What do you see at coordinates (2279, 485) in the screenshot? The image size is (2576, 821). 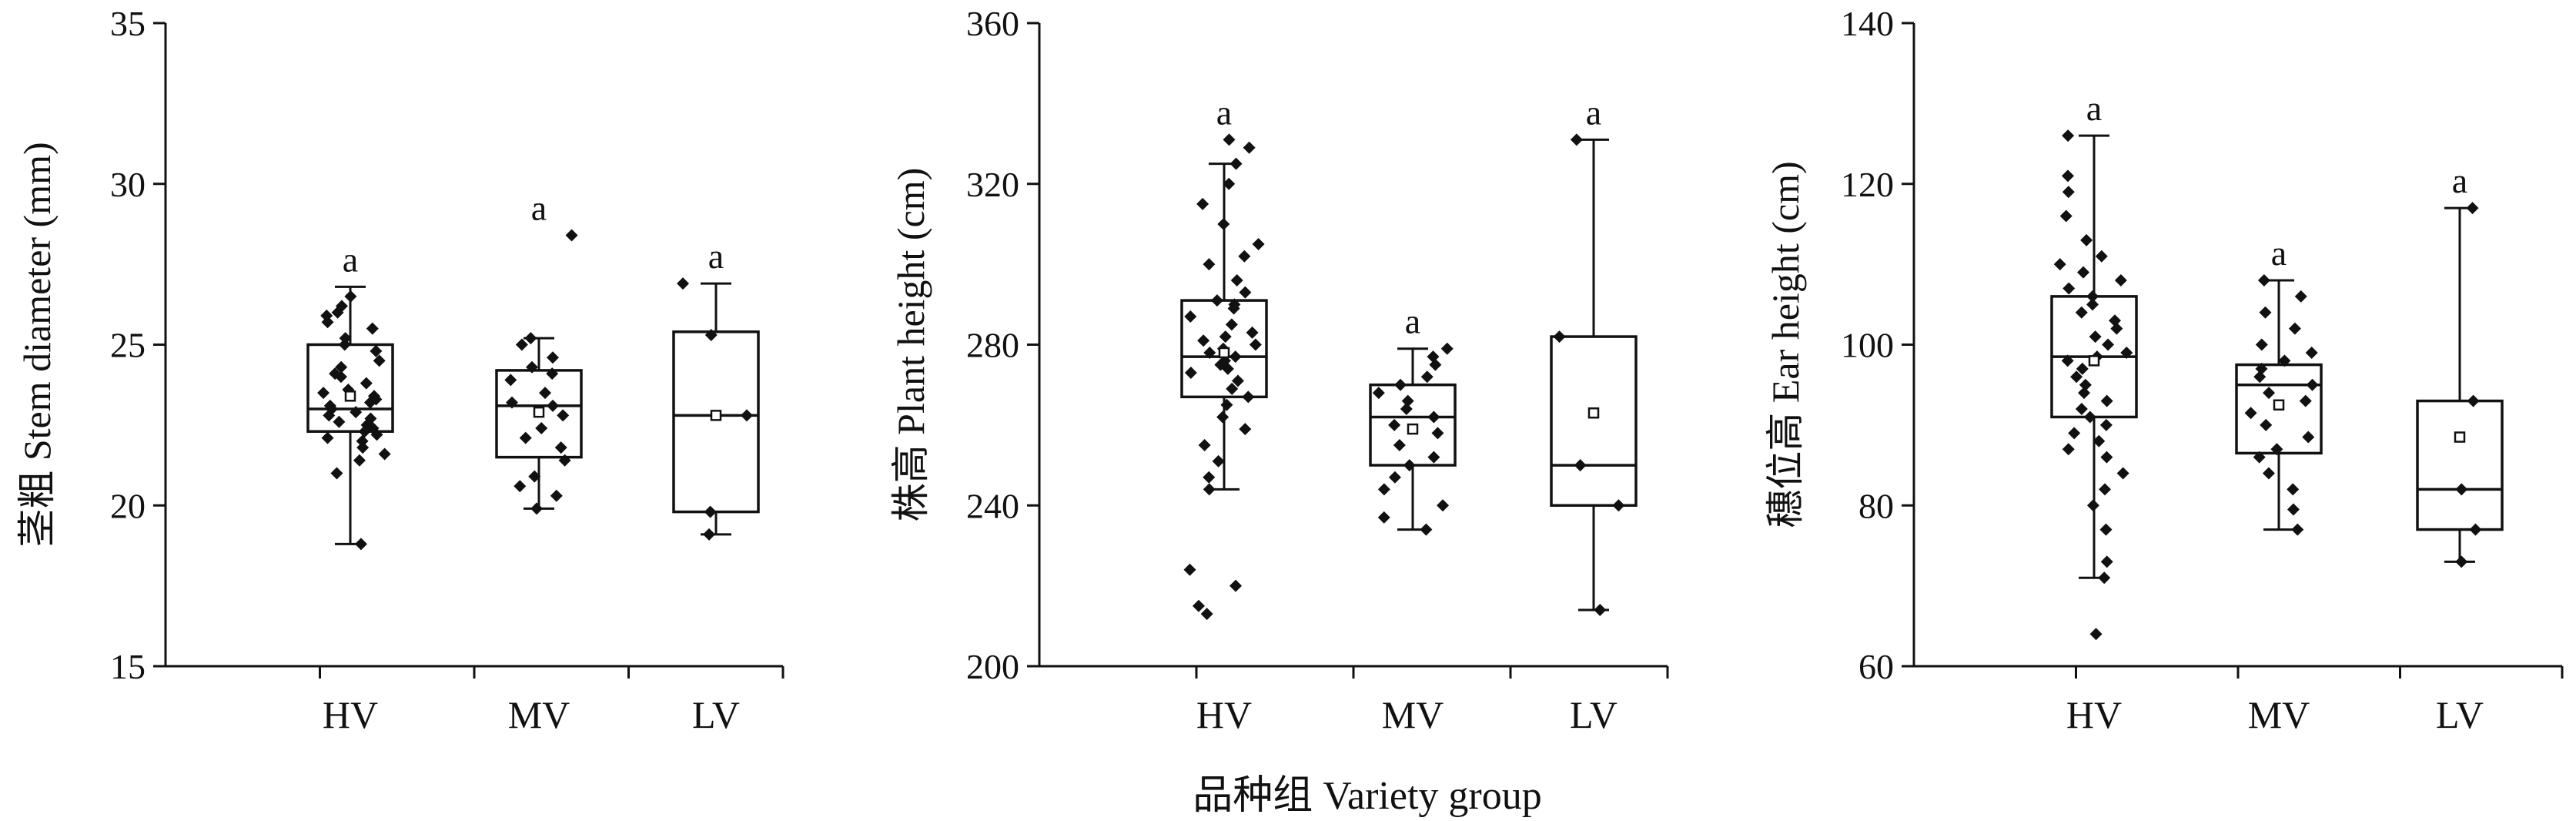 I see `box-mv: a MV` at bounding box center [2279, 485].